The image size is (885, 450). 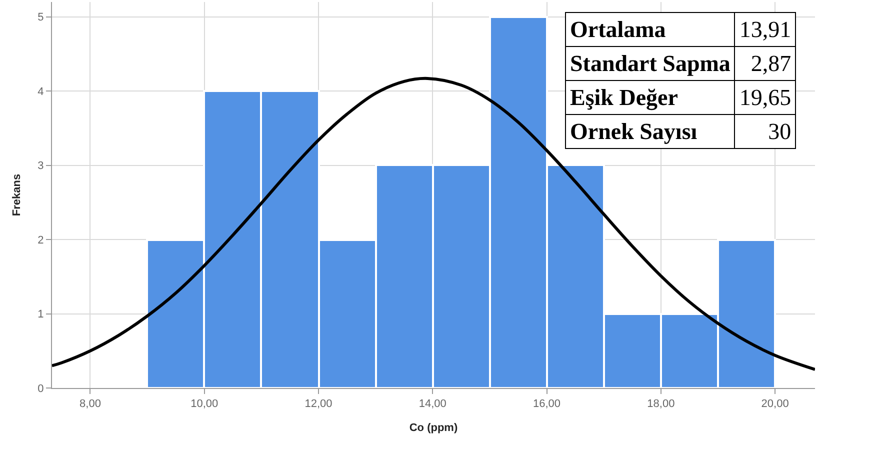 I want to click on annotation: 13,91, so click(x=765, y=29).